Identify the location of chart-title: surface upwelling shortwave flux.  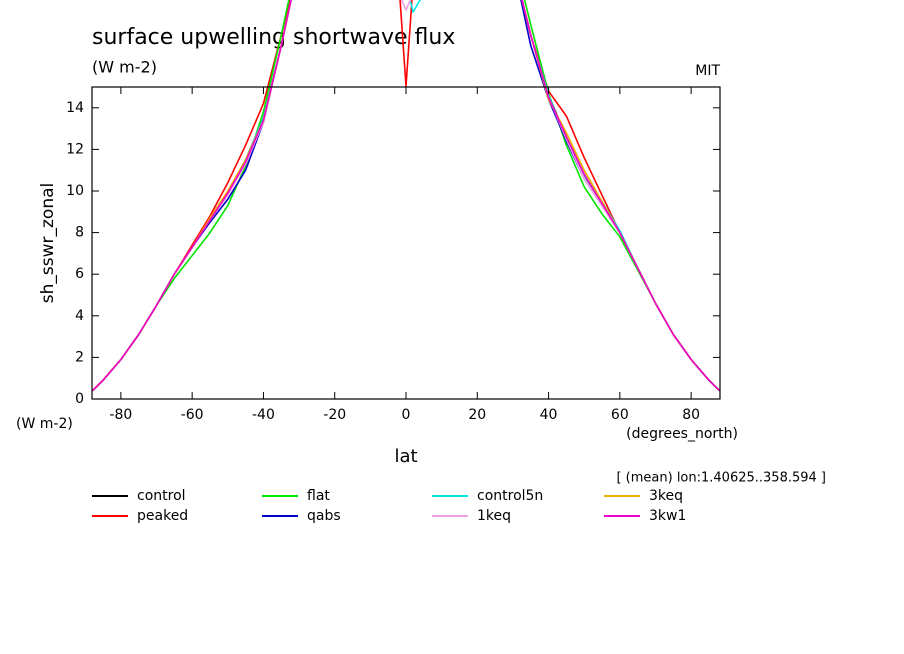
(273, 37).